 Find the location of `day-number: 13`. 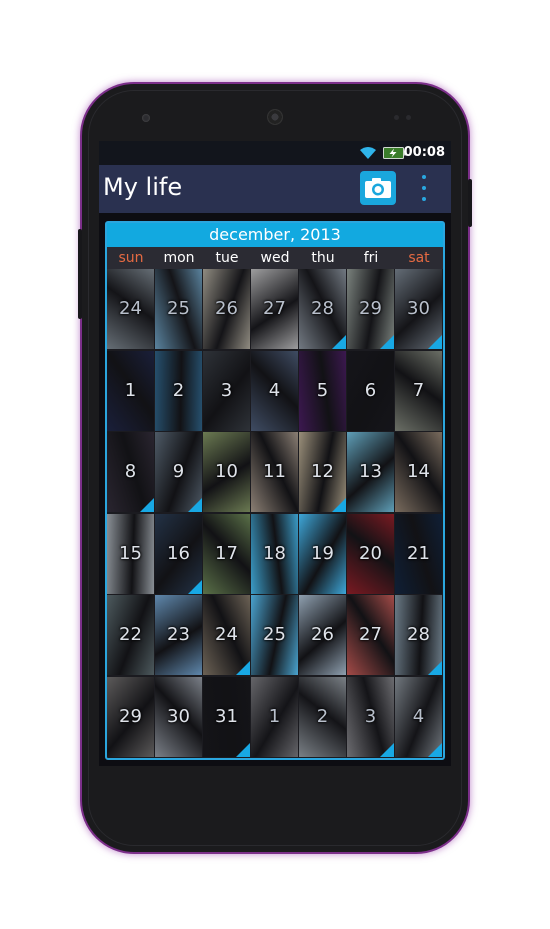

day-number: 13 is located at coordinates (370, 471).